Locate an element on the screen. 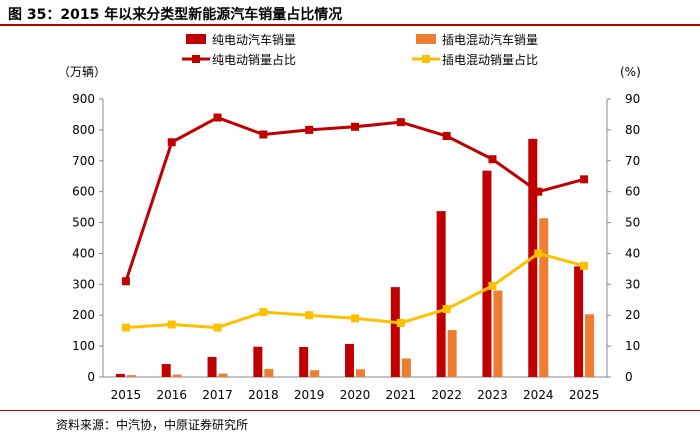 This screenshot has height=436, width=700. right-tick-label: 30 is located at coordinates (632, 284).